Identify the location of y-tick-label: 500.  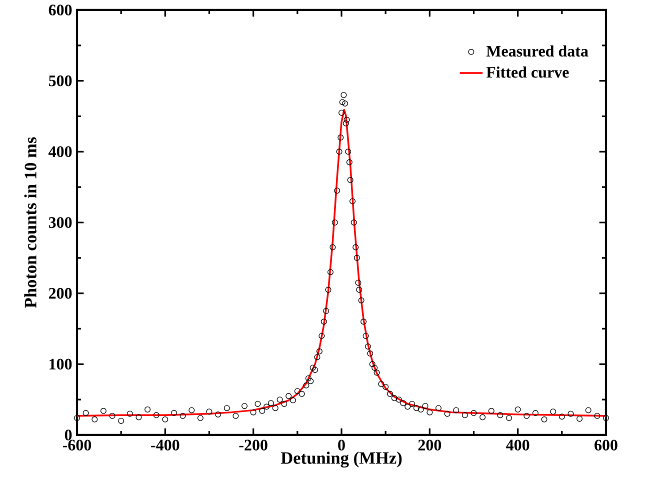
(60, 80).